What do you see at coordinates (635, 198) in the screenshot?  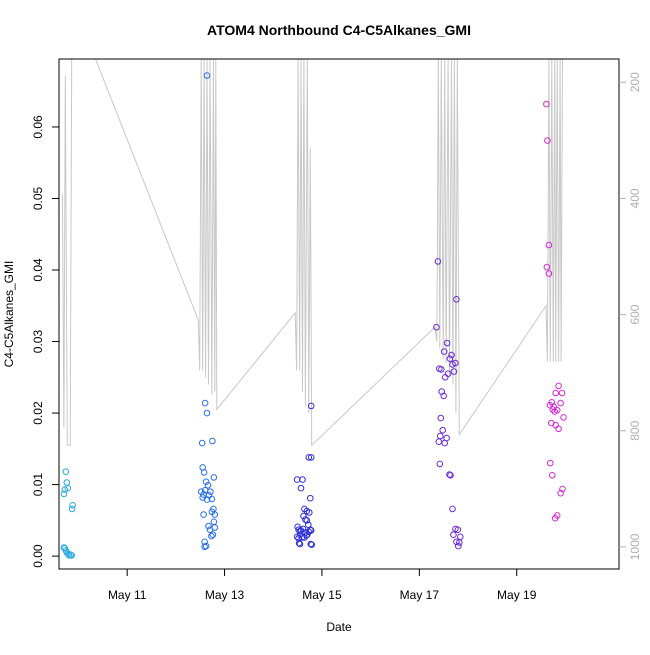 I see `secondary-y-tick-label: 400` at bounding box center [635, 198].